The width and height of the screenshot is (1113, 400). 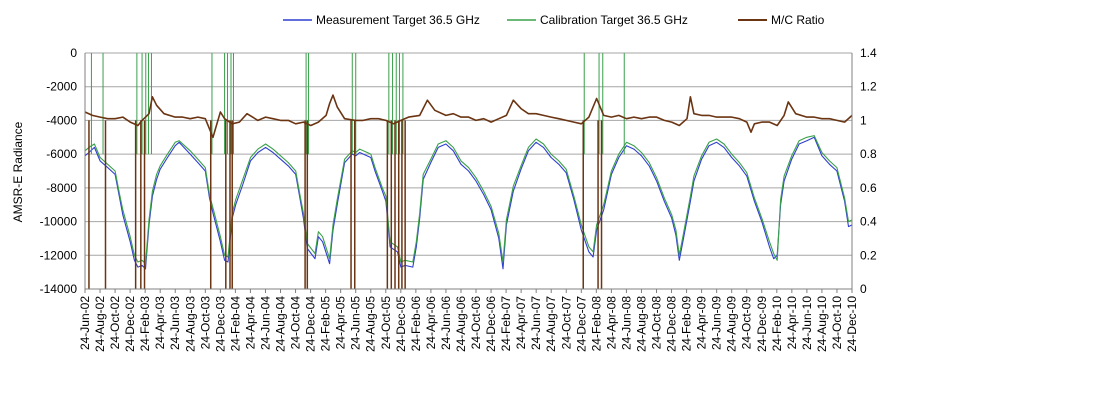 I want to click on y-axis-right-ticks: 1.4 1.2 1 0.8 0.6 0.4 0.2 0, so click(x=868, y=171).